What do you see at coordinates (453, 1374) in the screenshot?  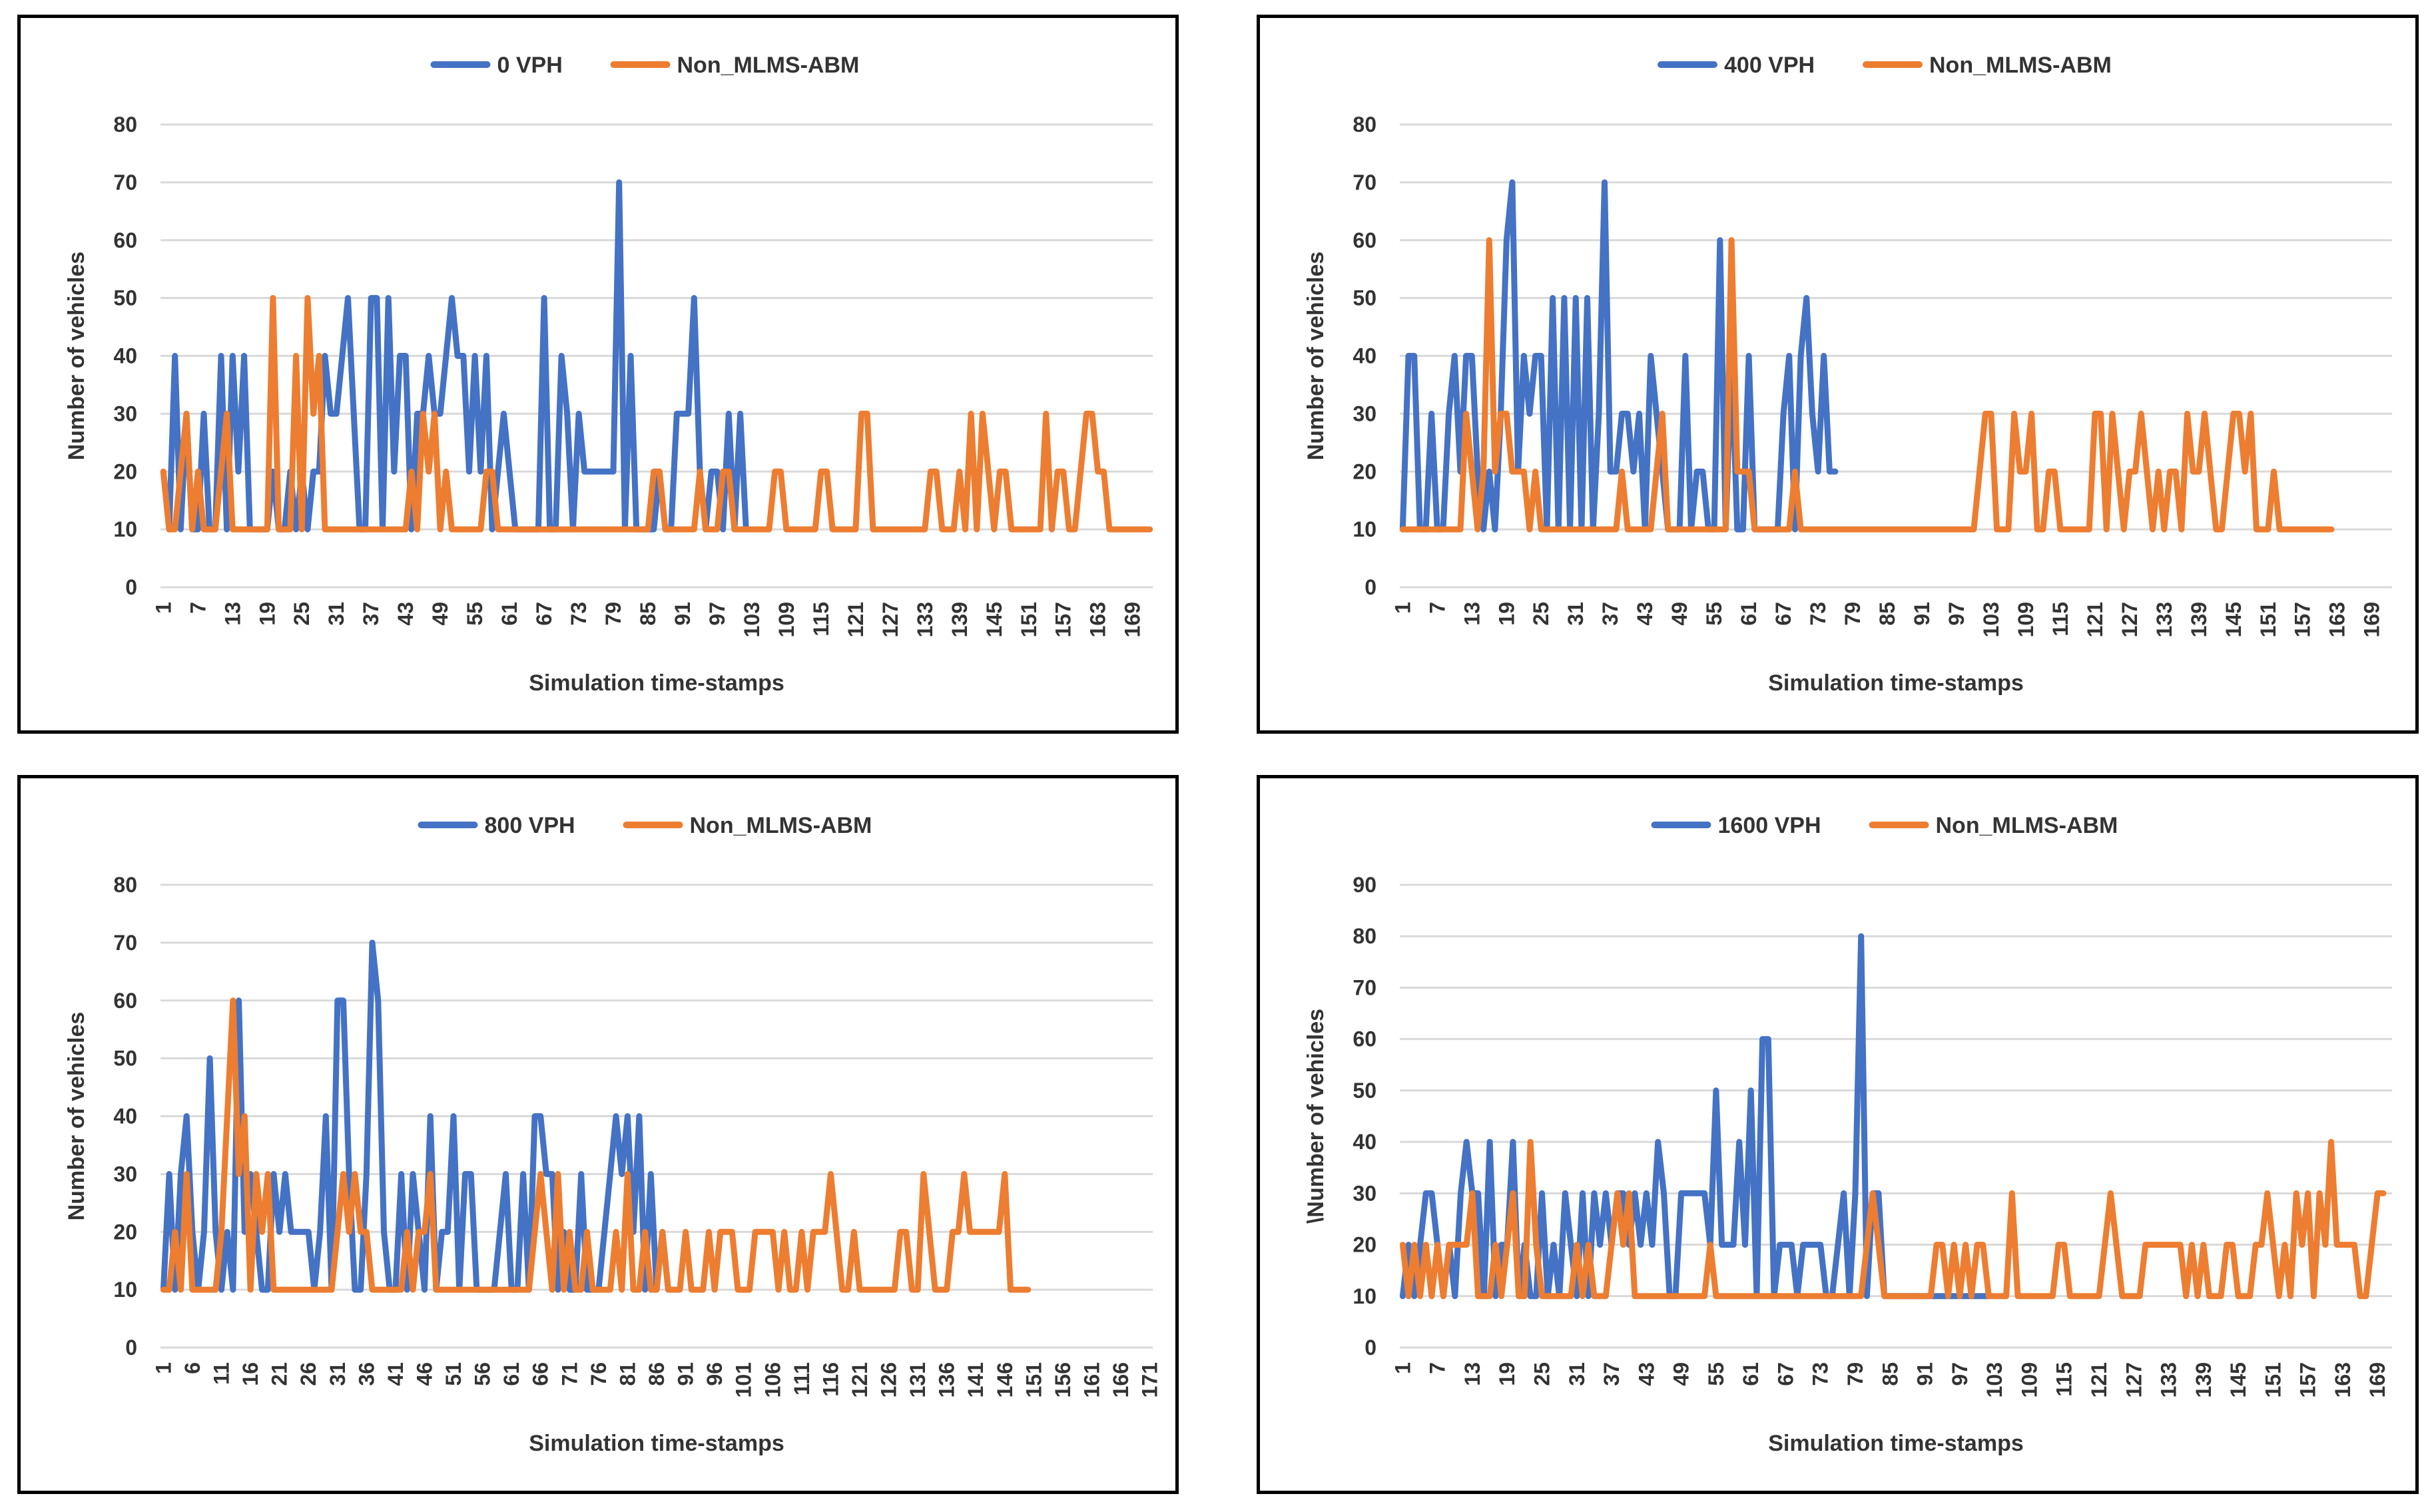 I see `x-tick-label: 51` at bounding box center [453, 1374].